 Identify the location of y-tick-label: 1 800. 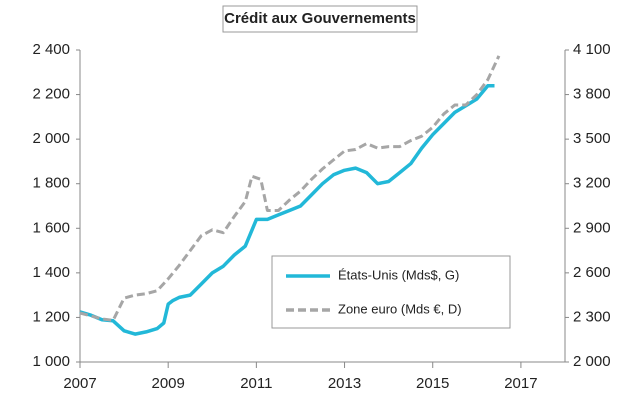
(51, 183).